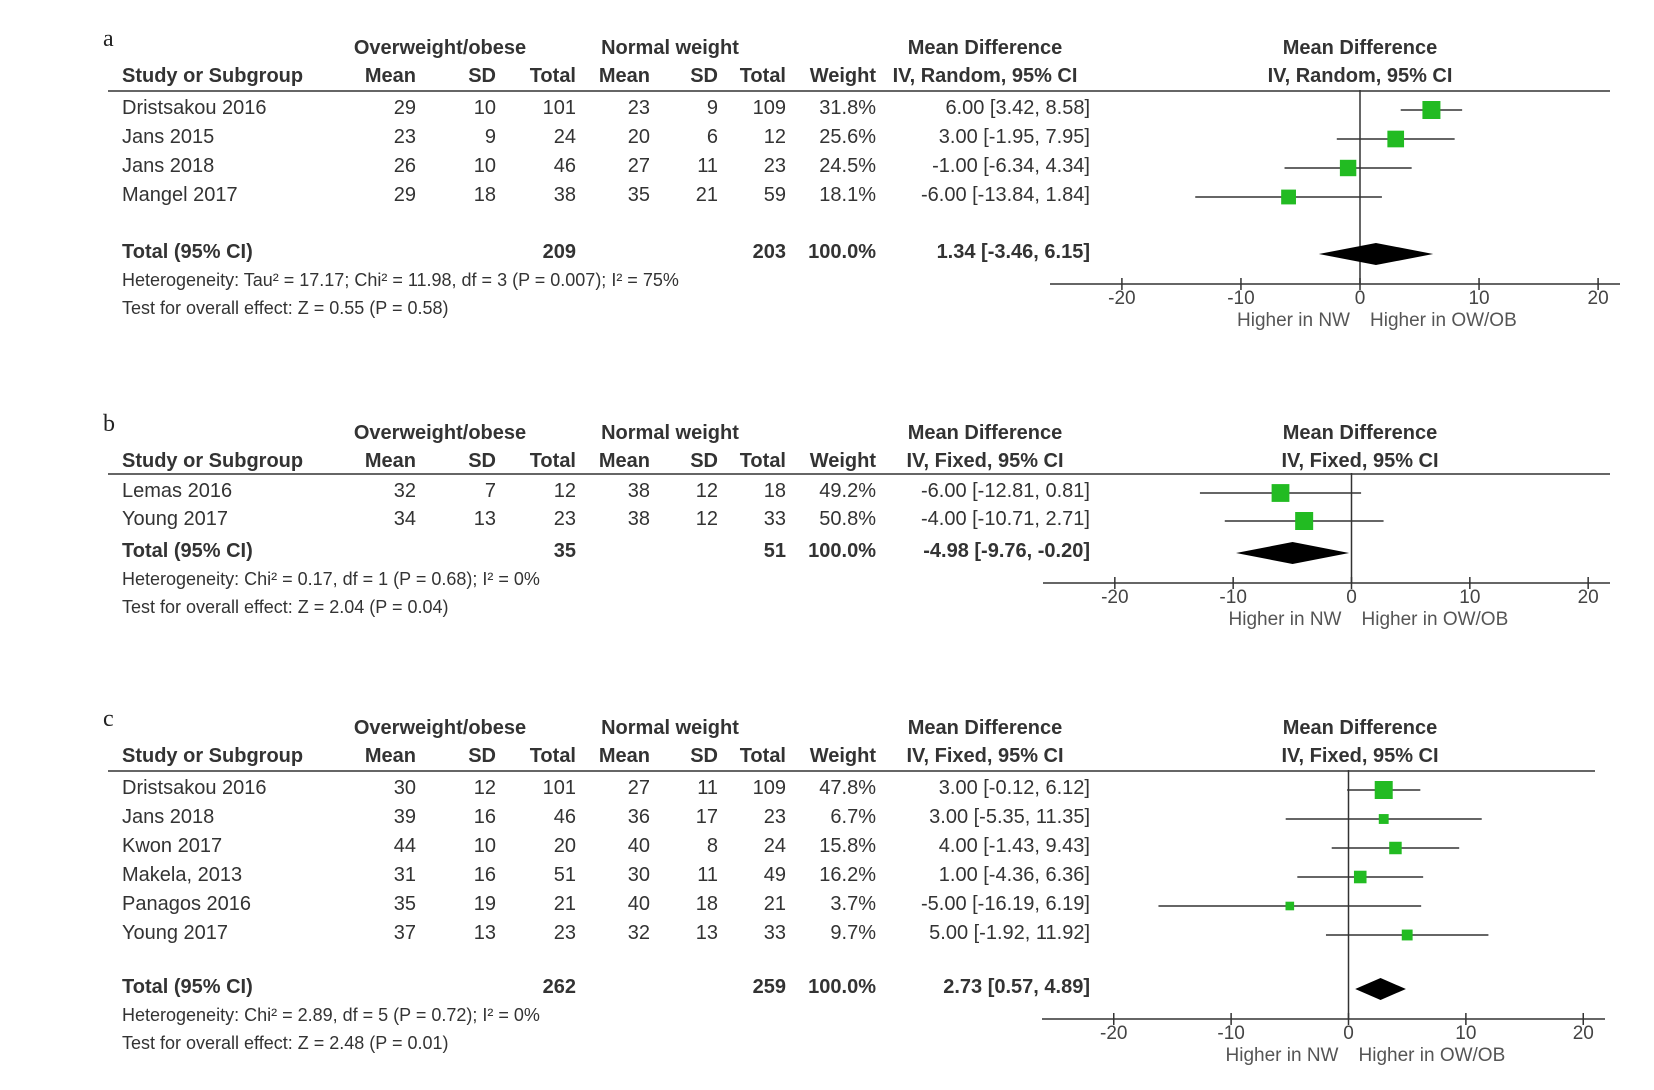 The width and height of the screenshot is (1654, 1090). What do you see at coordinates (774, 904) in the screenshot?
I see `total2-value: 21` at bounding box center [774, 904].